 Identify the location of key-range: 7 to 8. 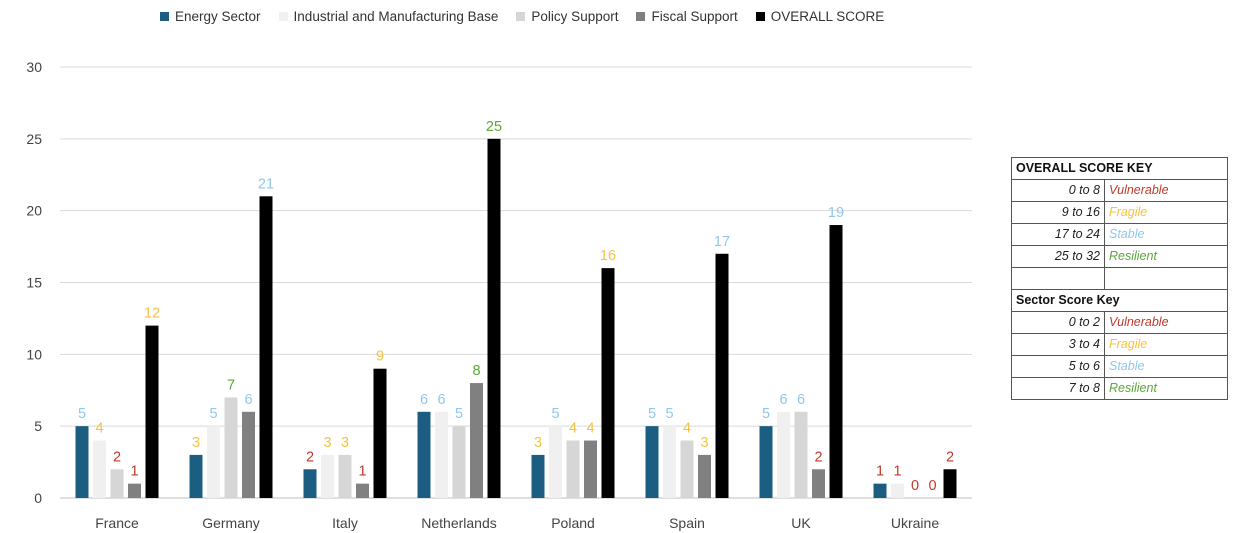
(1058, 388).